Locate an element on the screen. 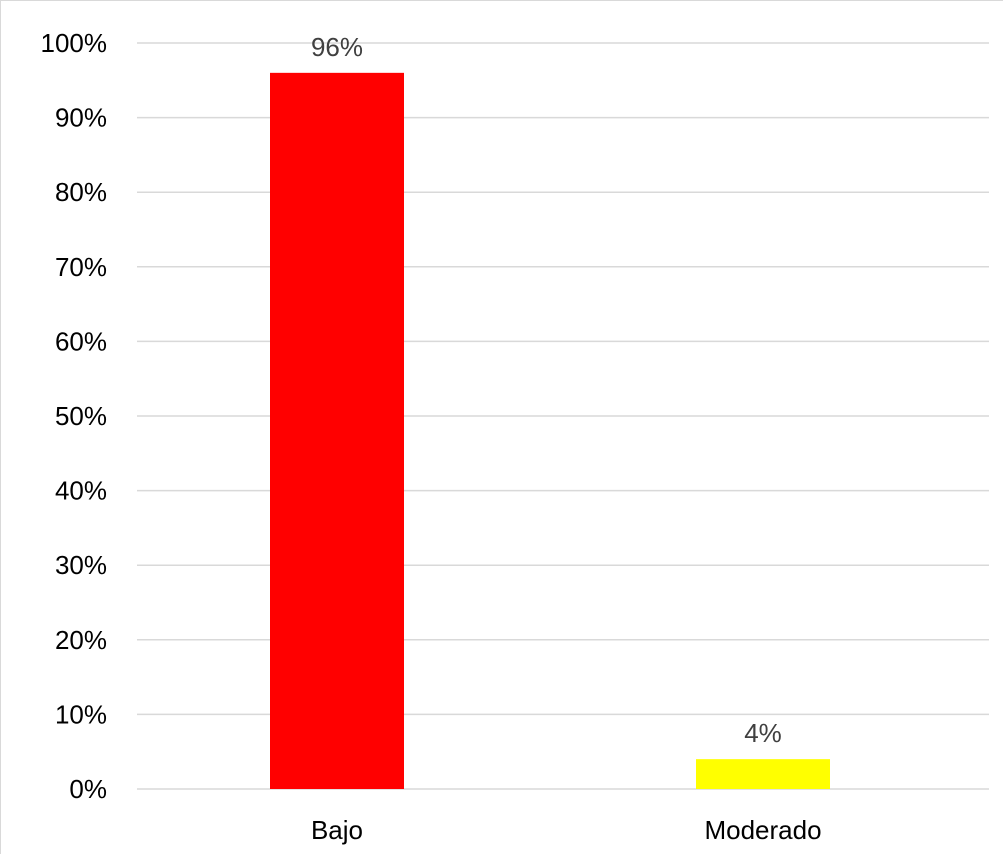 This screenshot has height=855, width=1003. y-tick-label: 0% is located at coordinates (88, 789).